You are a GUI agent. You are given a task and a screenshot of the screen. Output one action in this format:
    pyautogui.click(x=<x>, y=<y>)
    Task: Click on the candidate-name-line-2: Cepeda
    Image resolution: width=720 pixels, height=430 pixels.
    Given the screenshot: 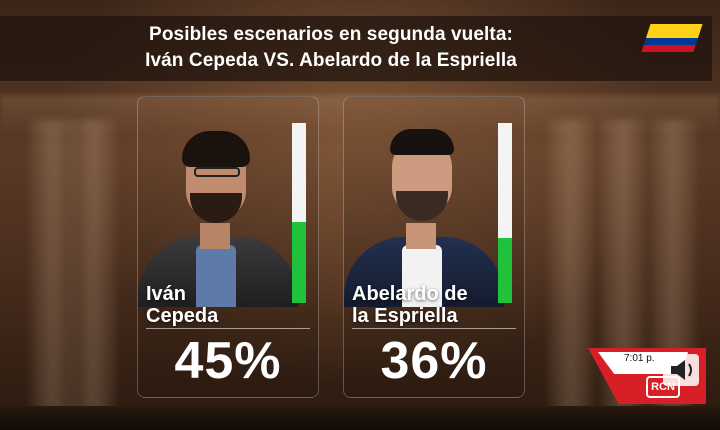 What is the action you would take?
    pyautogui.click(x=182, y=316)
    